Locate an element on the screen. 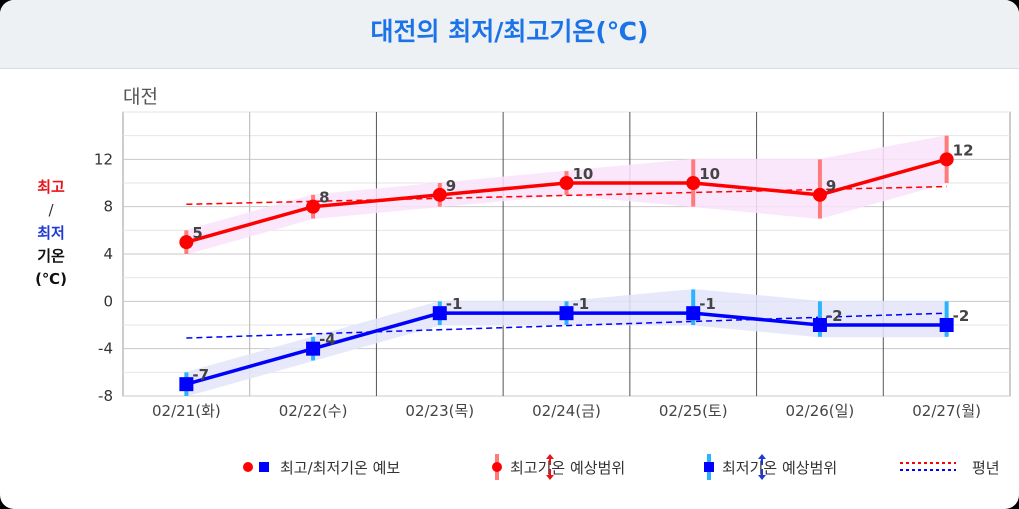 The width and height of the screenshot is (1019, 509). y-tick-label: 4 is located at coordinates (108, 254).